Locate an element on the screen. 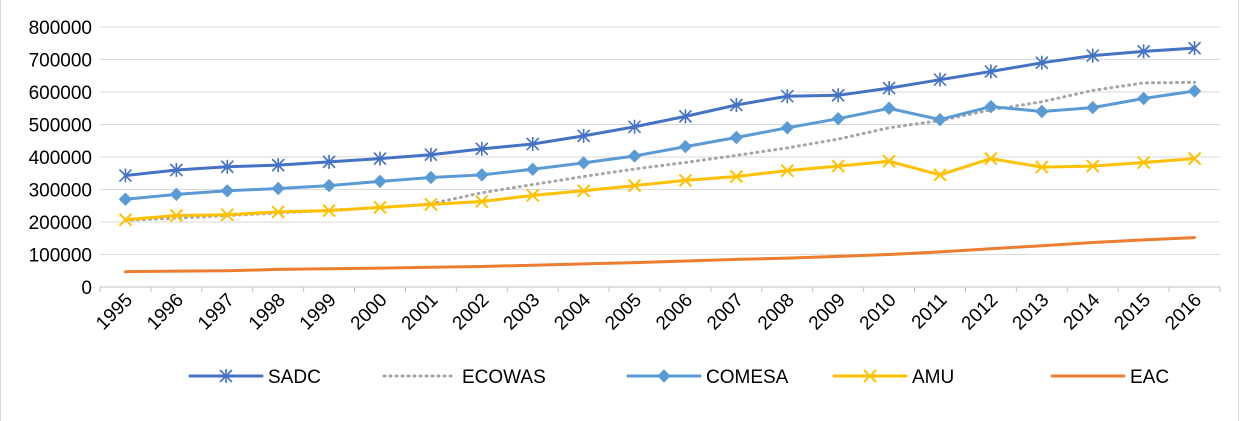 This screenshot has height=421, width=1253. legend-item-eac: EAC is located at coordinates (1109, 377).